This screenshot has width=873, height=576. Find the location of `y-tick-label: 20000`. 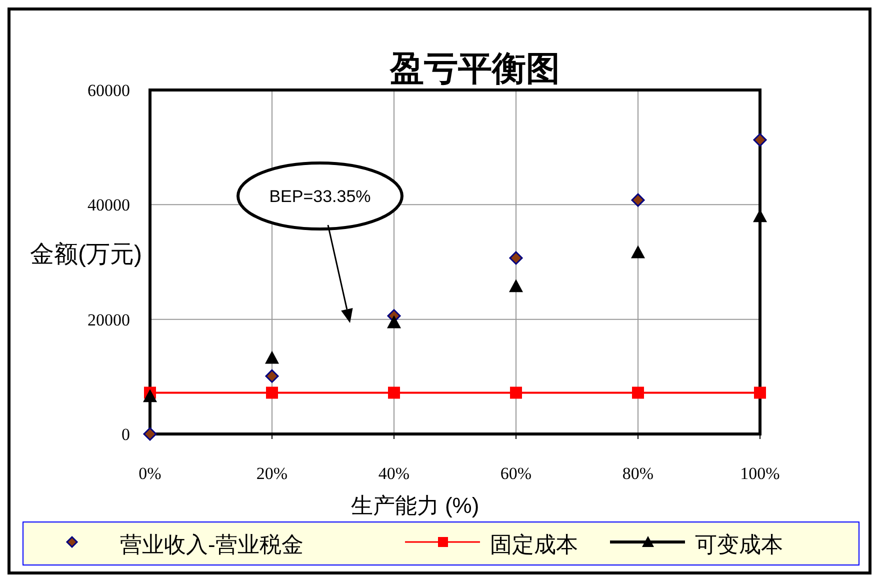

y-tick-label: 20000 is located at coordinates (109, 320).